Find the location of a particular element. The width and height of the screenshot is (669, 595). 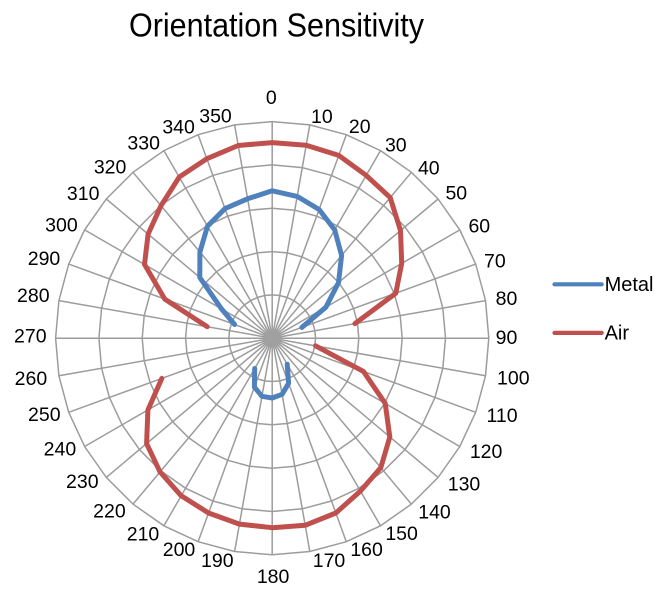

svg-text: 270 is located at coordinates (30, 336).